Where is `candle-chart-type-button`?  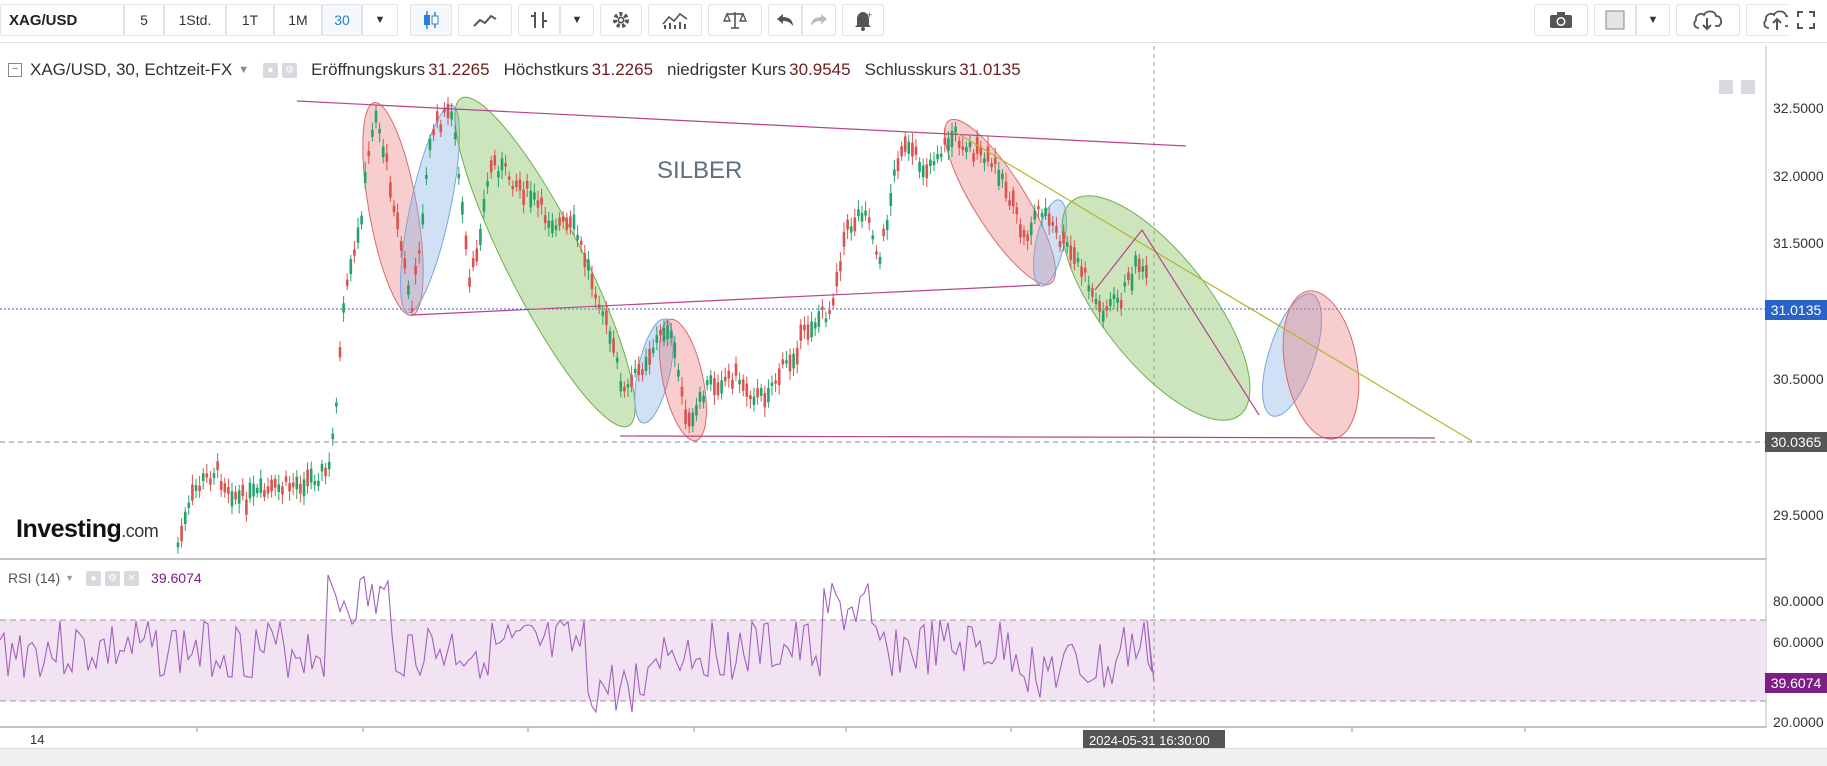 candle-chart-type-button is located at coordinates (431, 20).